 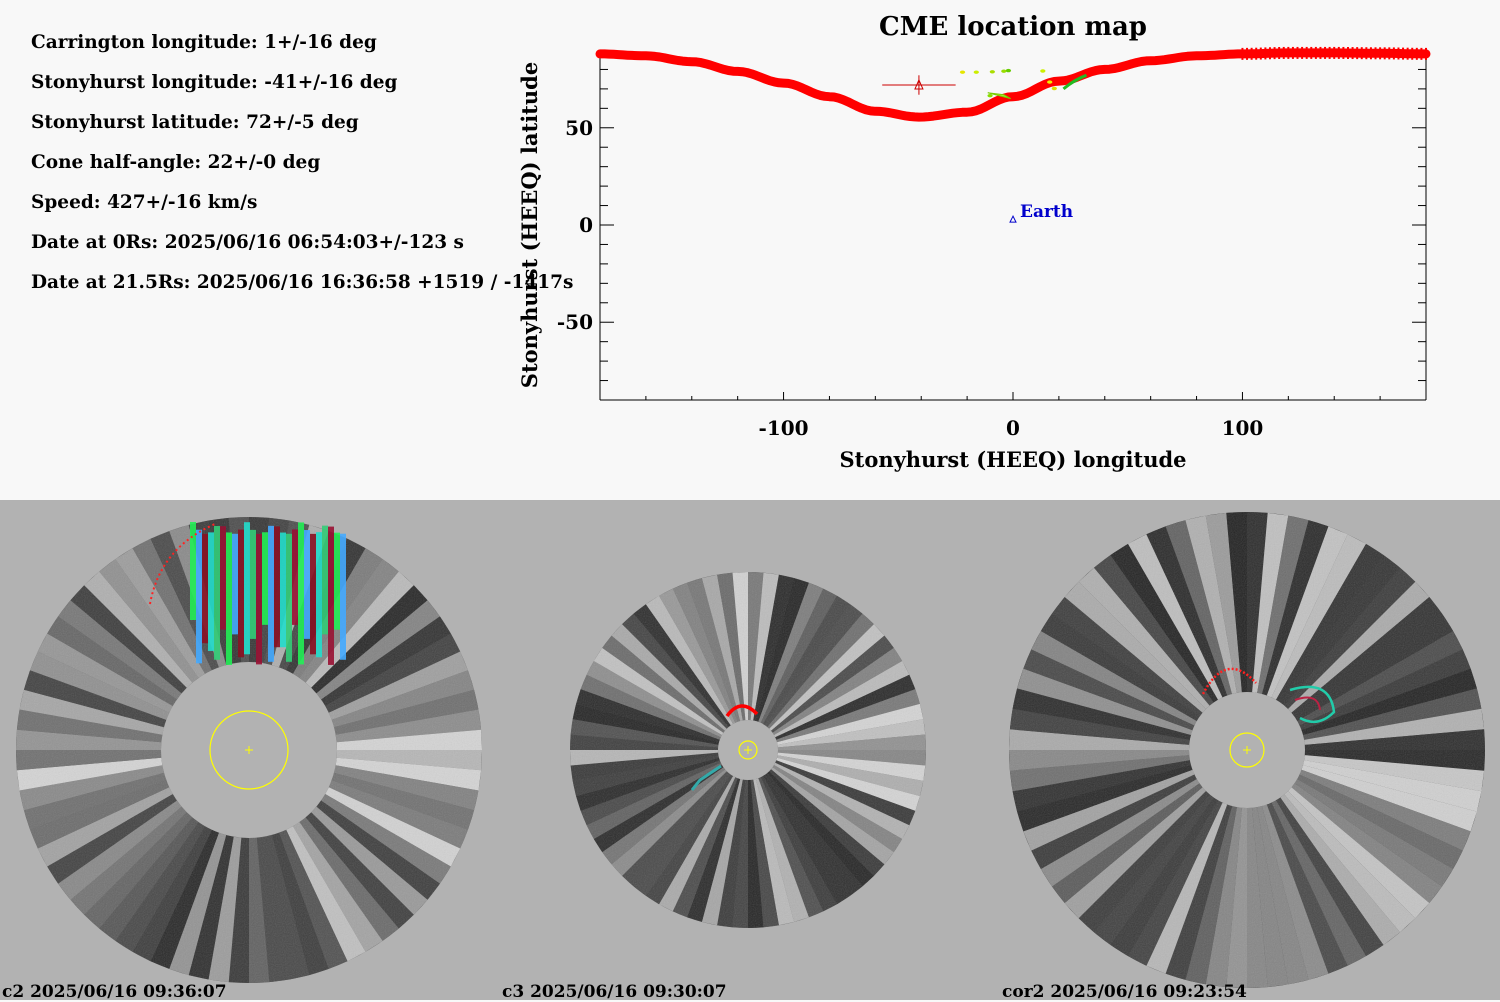 What do you see at coordinates (1013, 428) in the screenshot?
I see `x-tick-label: 0` at bounding box center [1013, 428].